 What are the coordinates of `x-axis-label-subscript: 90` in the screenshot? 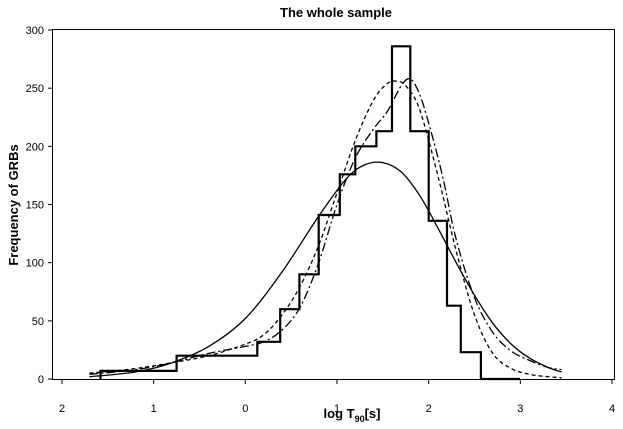 It's located at (360, 419).